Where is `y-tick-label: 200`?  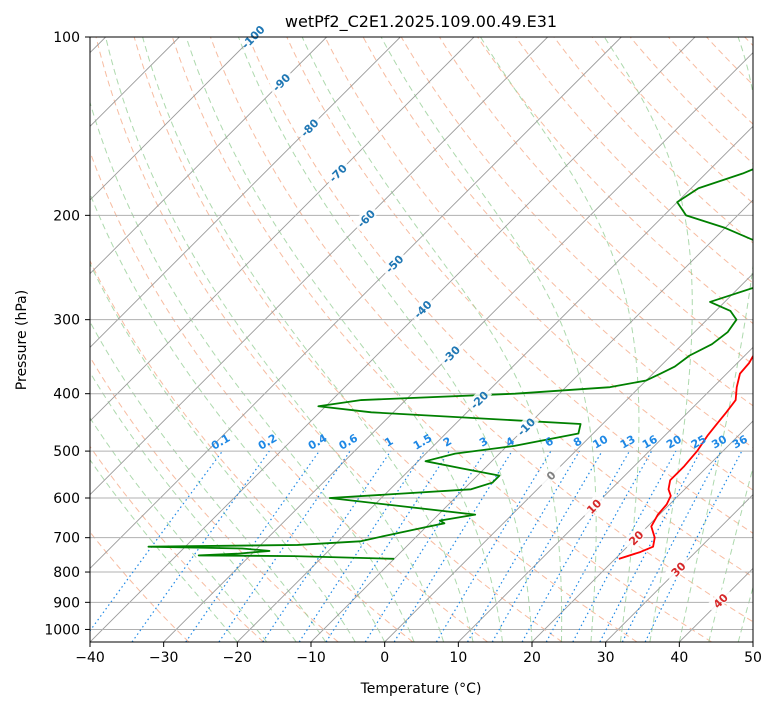 y-tick-label: 200 is located at coordinates (66, 216).